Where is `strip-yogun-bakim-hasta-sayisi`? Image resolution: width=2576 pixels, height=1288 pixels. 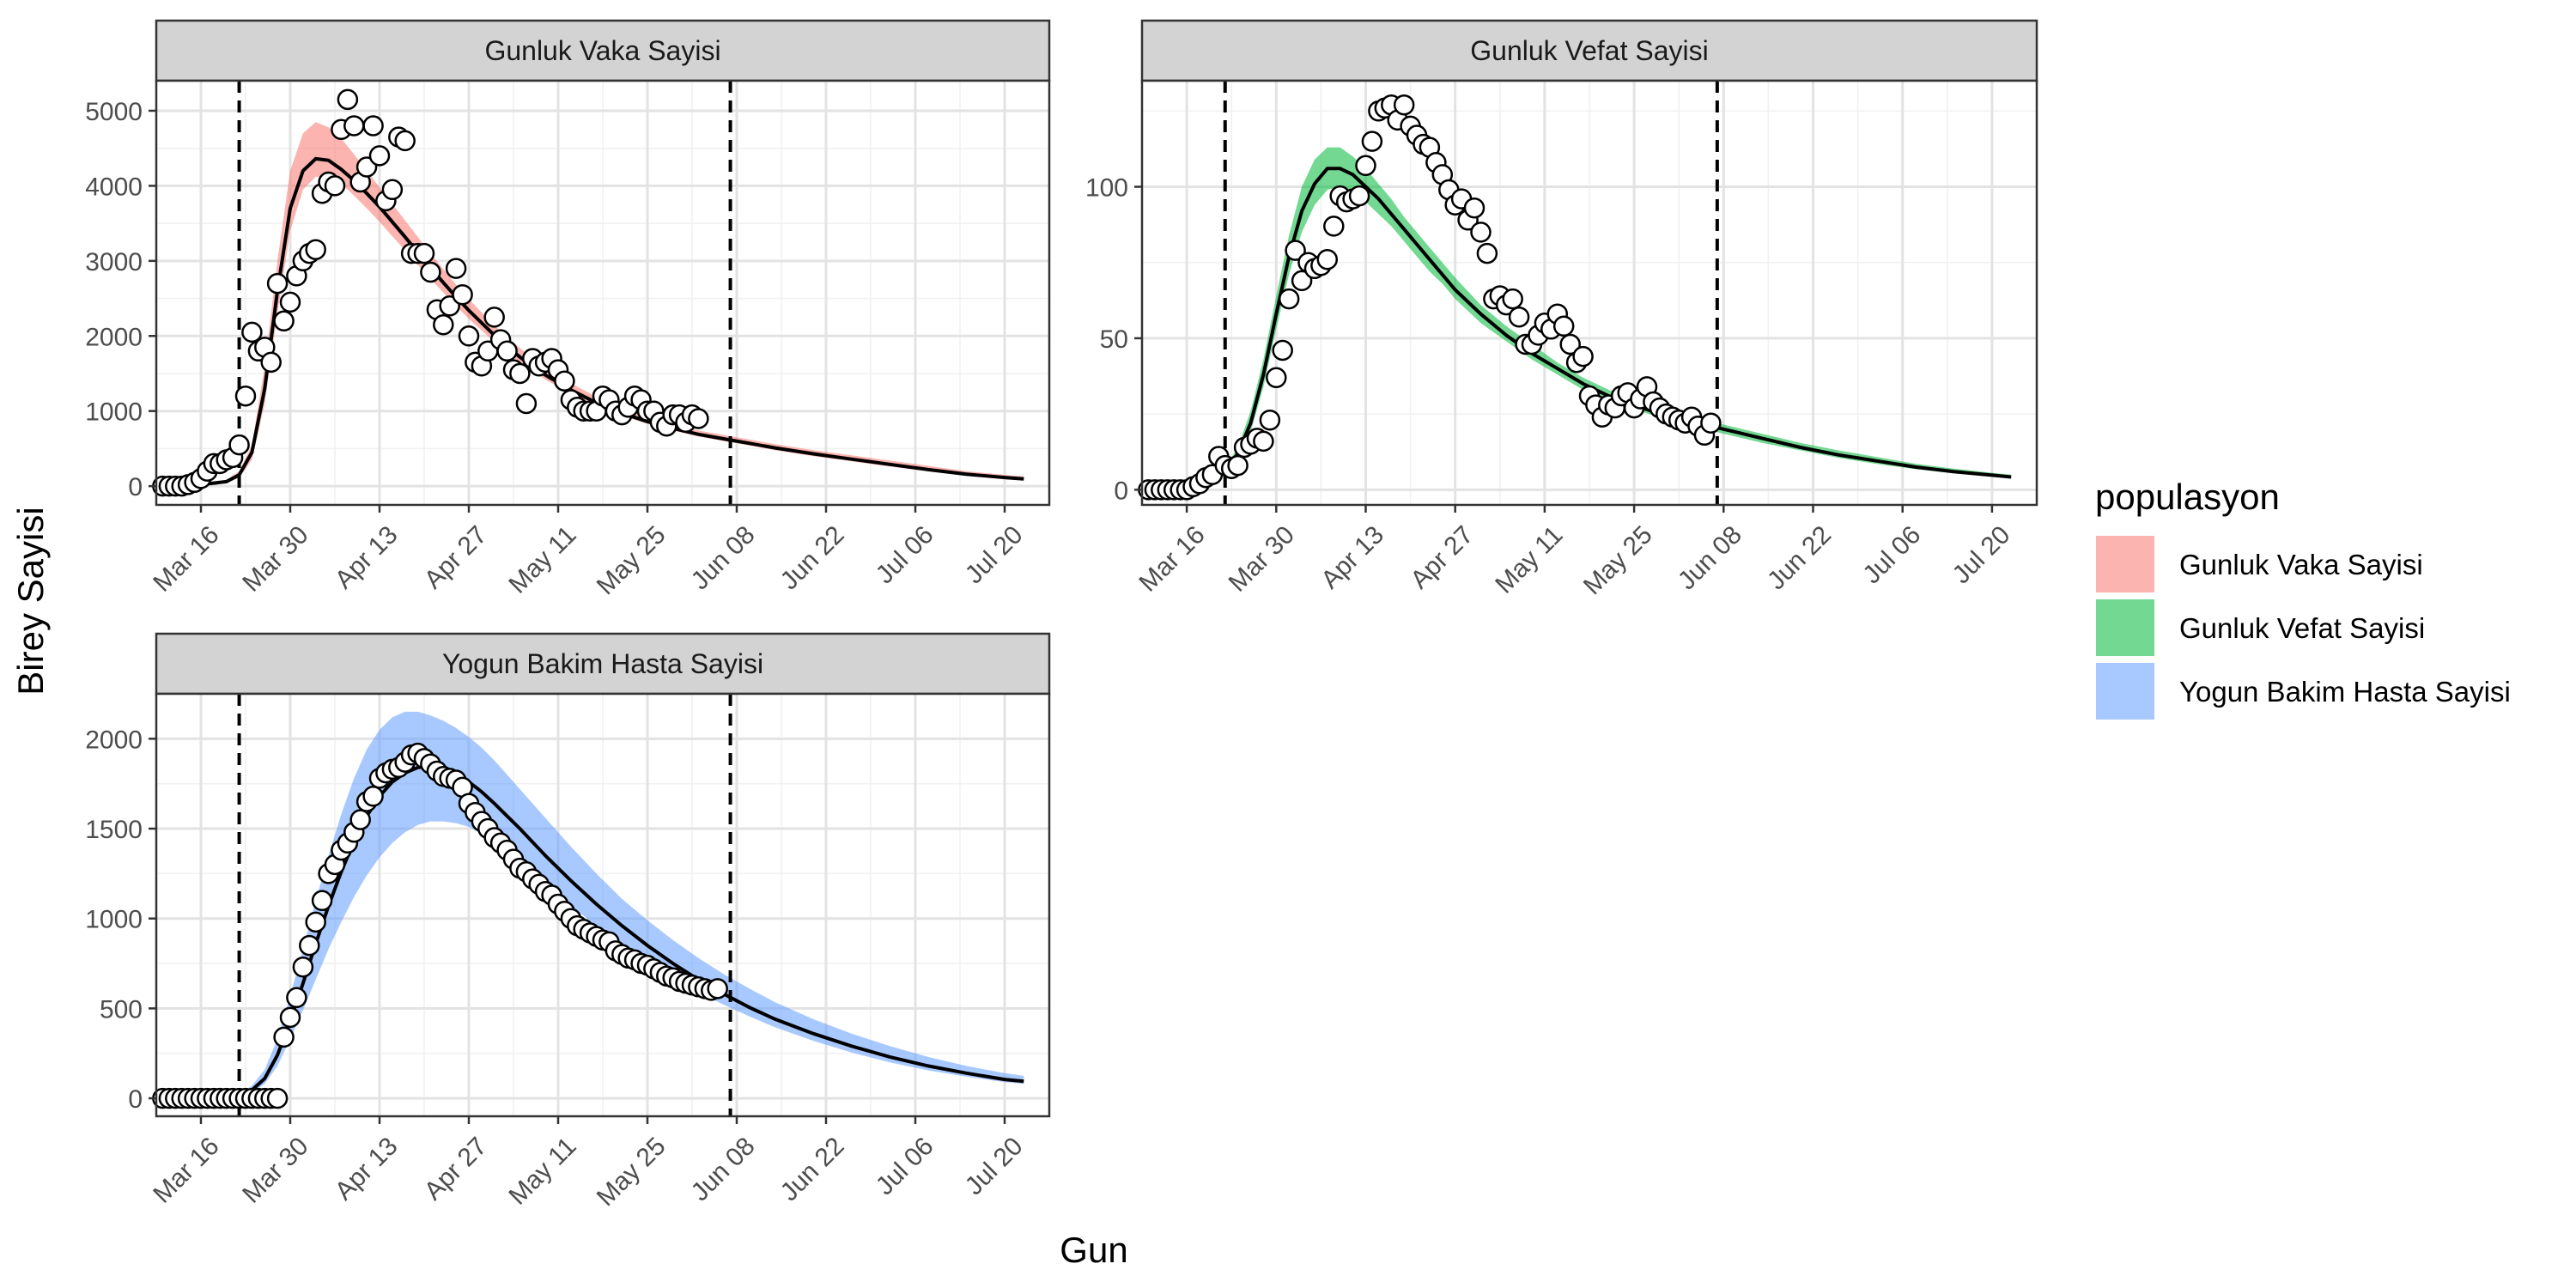 strip-yogun-bakim-hasta-sayisi is located at coordinates (603, 664).